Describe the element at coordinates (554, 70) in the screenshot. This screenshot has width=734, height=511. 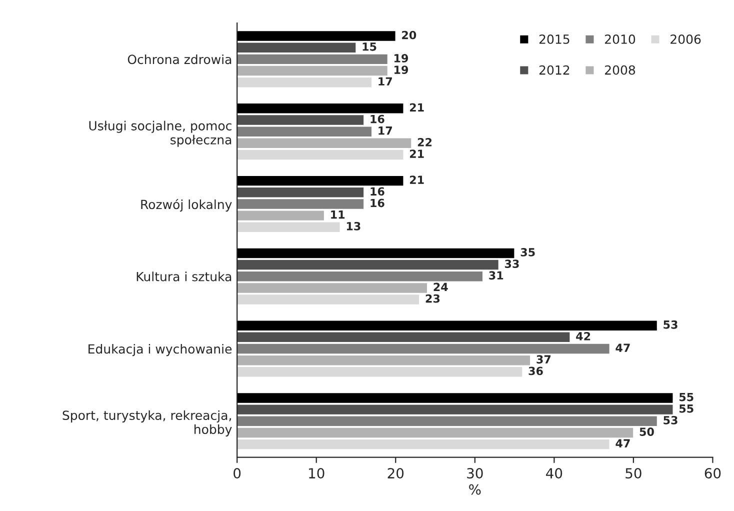
I see `legend-label: 2012` at that location.